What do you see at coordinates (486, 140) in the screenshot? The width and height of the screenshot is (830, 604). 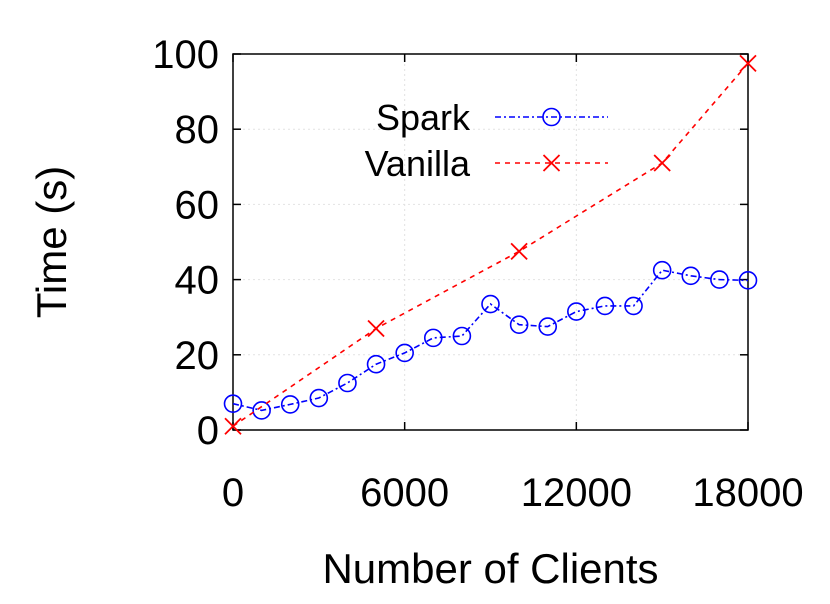 I see `legend: Spark Vanilla` at bounding box center [486, 140].